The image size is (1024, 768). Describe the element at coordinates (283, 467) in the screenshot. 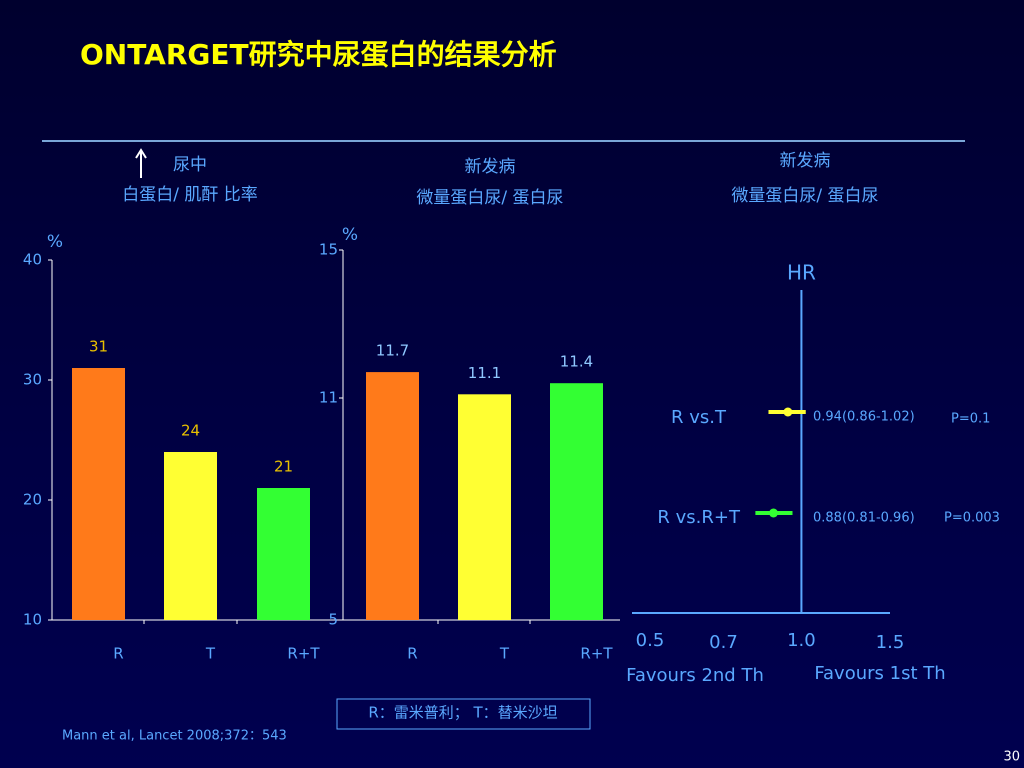

I see `value-label: 21` at that location.